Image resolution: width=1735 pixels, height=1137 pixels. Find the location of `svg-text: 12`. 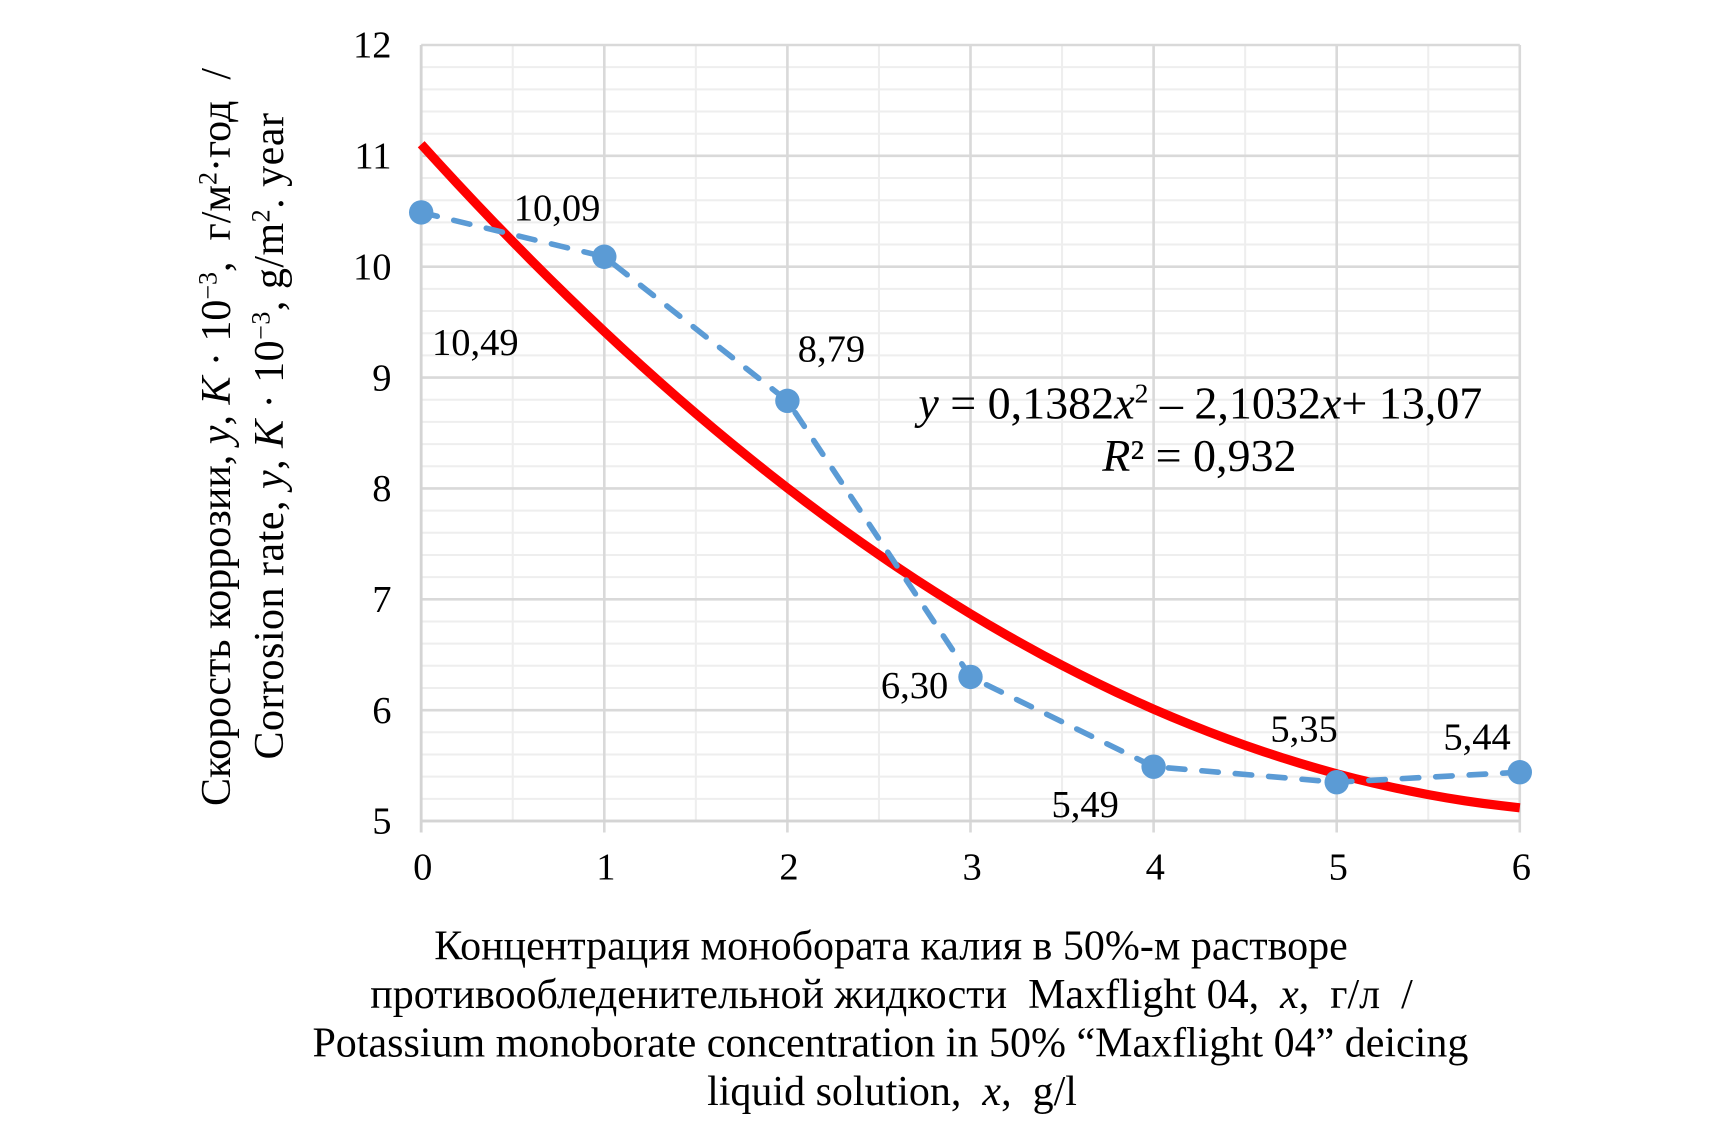

svg-text: 12 is located at coordinates (372, 46).